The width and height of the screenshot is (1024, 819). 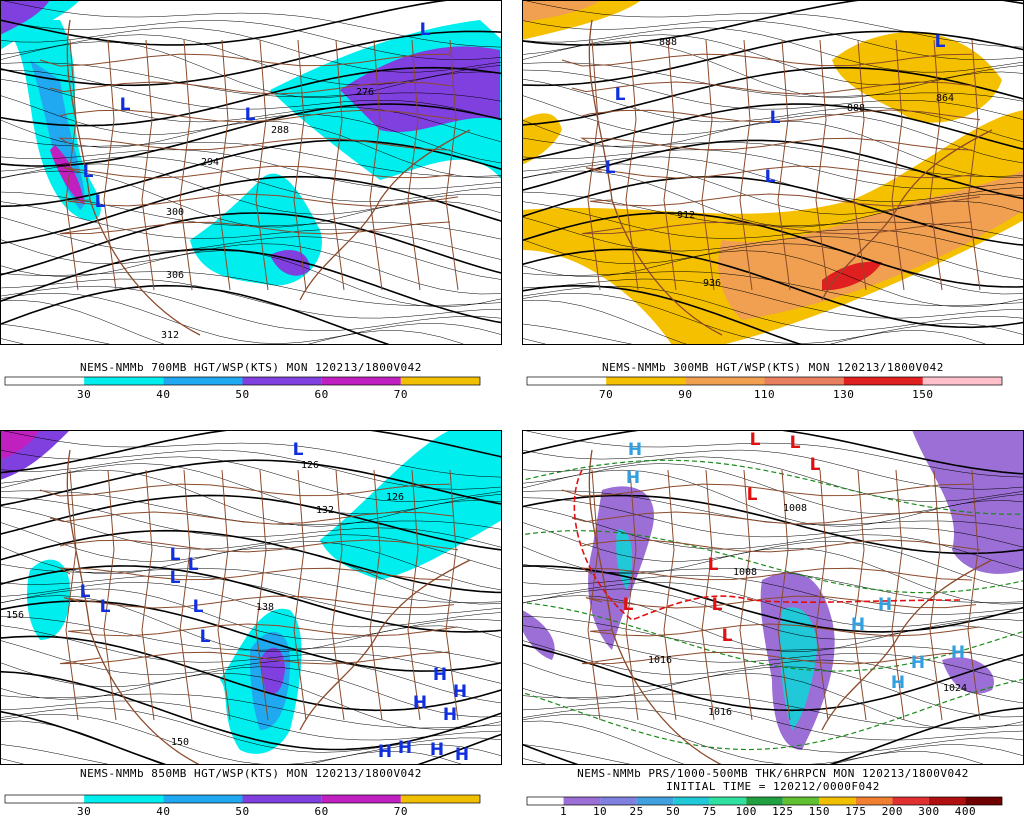 What do you see at coordinates (746, 811) in the screenshot?
I see `colorbar-label: 100` at bounding box center [746, 811].